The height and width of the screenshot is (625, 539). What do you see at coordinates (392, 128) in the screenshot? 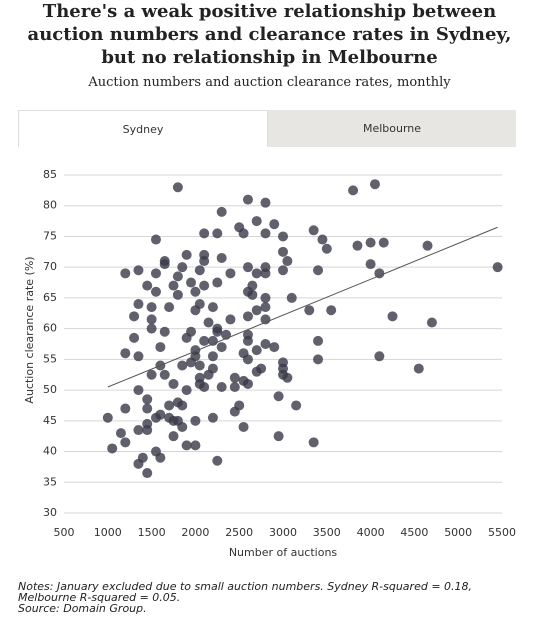
I see `tab: Melbourne` at bounding box center [392, 128].